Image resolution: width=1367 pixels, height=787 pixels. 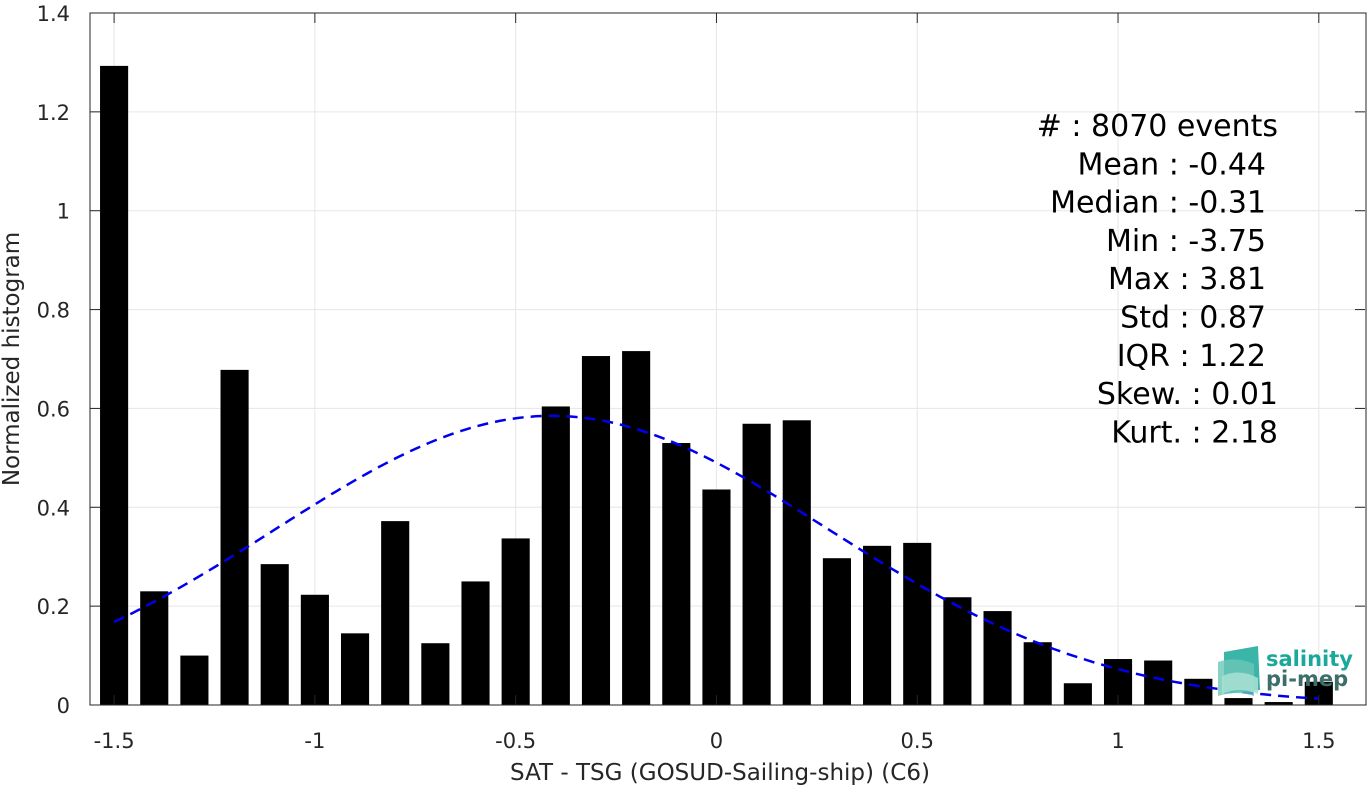 I want to click on stat-line: Max : 3.81, so click(x=1187, y=279).